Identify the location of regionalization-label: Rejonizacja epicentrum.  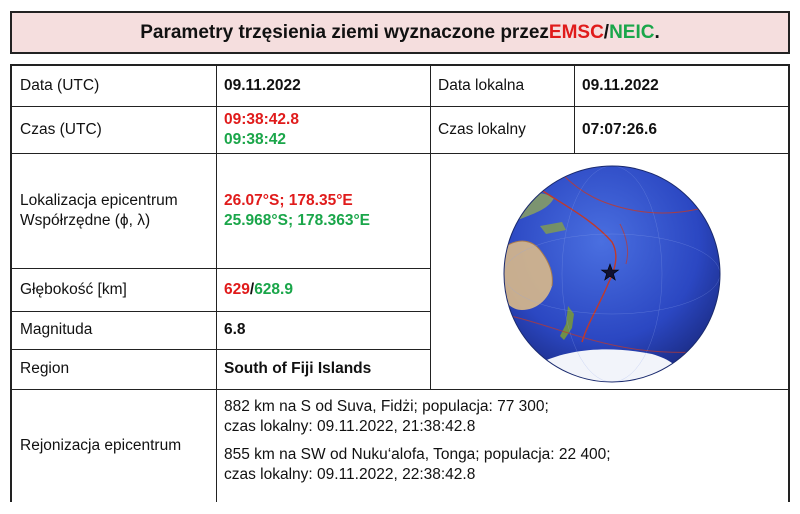
(101, 445).